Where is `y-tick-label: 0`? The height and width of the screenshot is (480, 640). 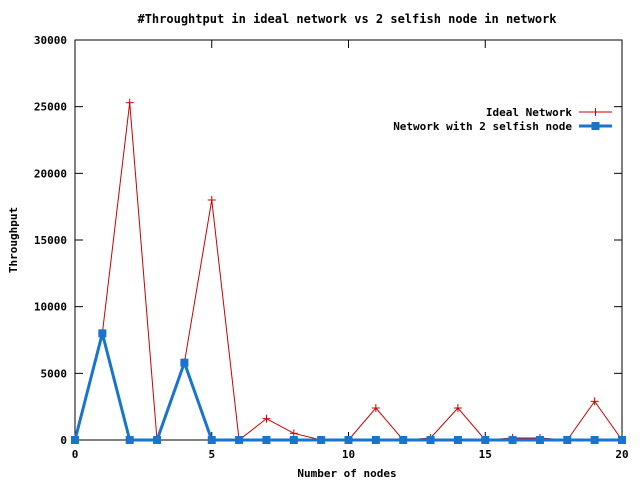 y-tick-label: 0 is located at coordinates (63, 440).